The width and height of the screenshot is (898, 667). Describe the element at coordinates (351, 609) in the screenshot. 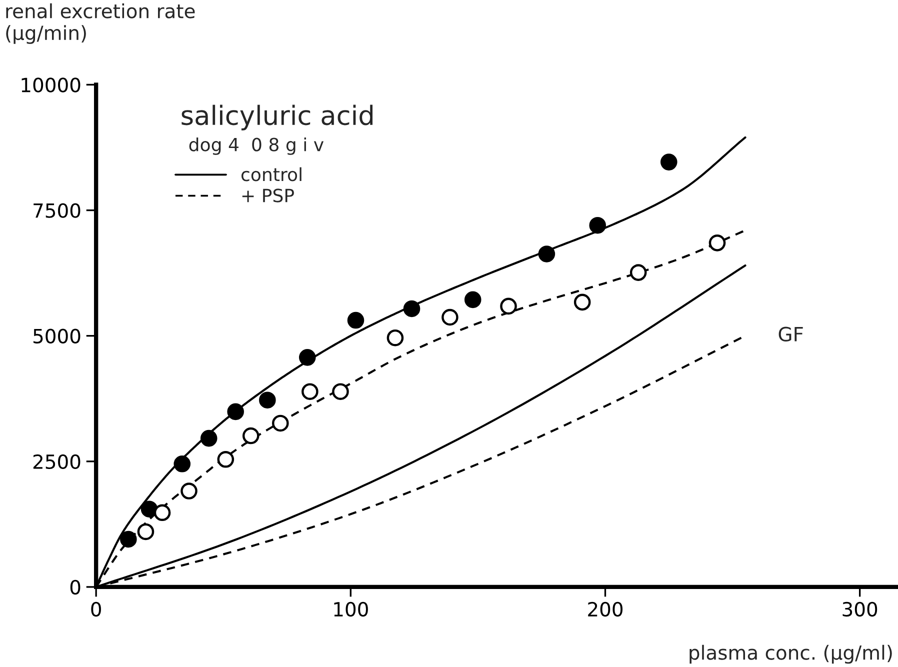

I see `x-tick-label: 100` at that location.